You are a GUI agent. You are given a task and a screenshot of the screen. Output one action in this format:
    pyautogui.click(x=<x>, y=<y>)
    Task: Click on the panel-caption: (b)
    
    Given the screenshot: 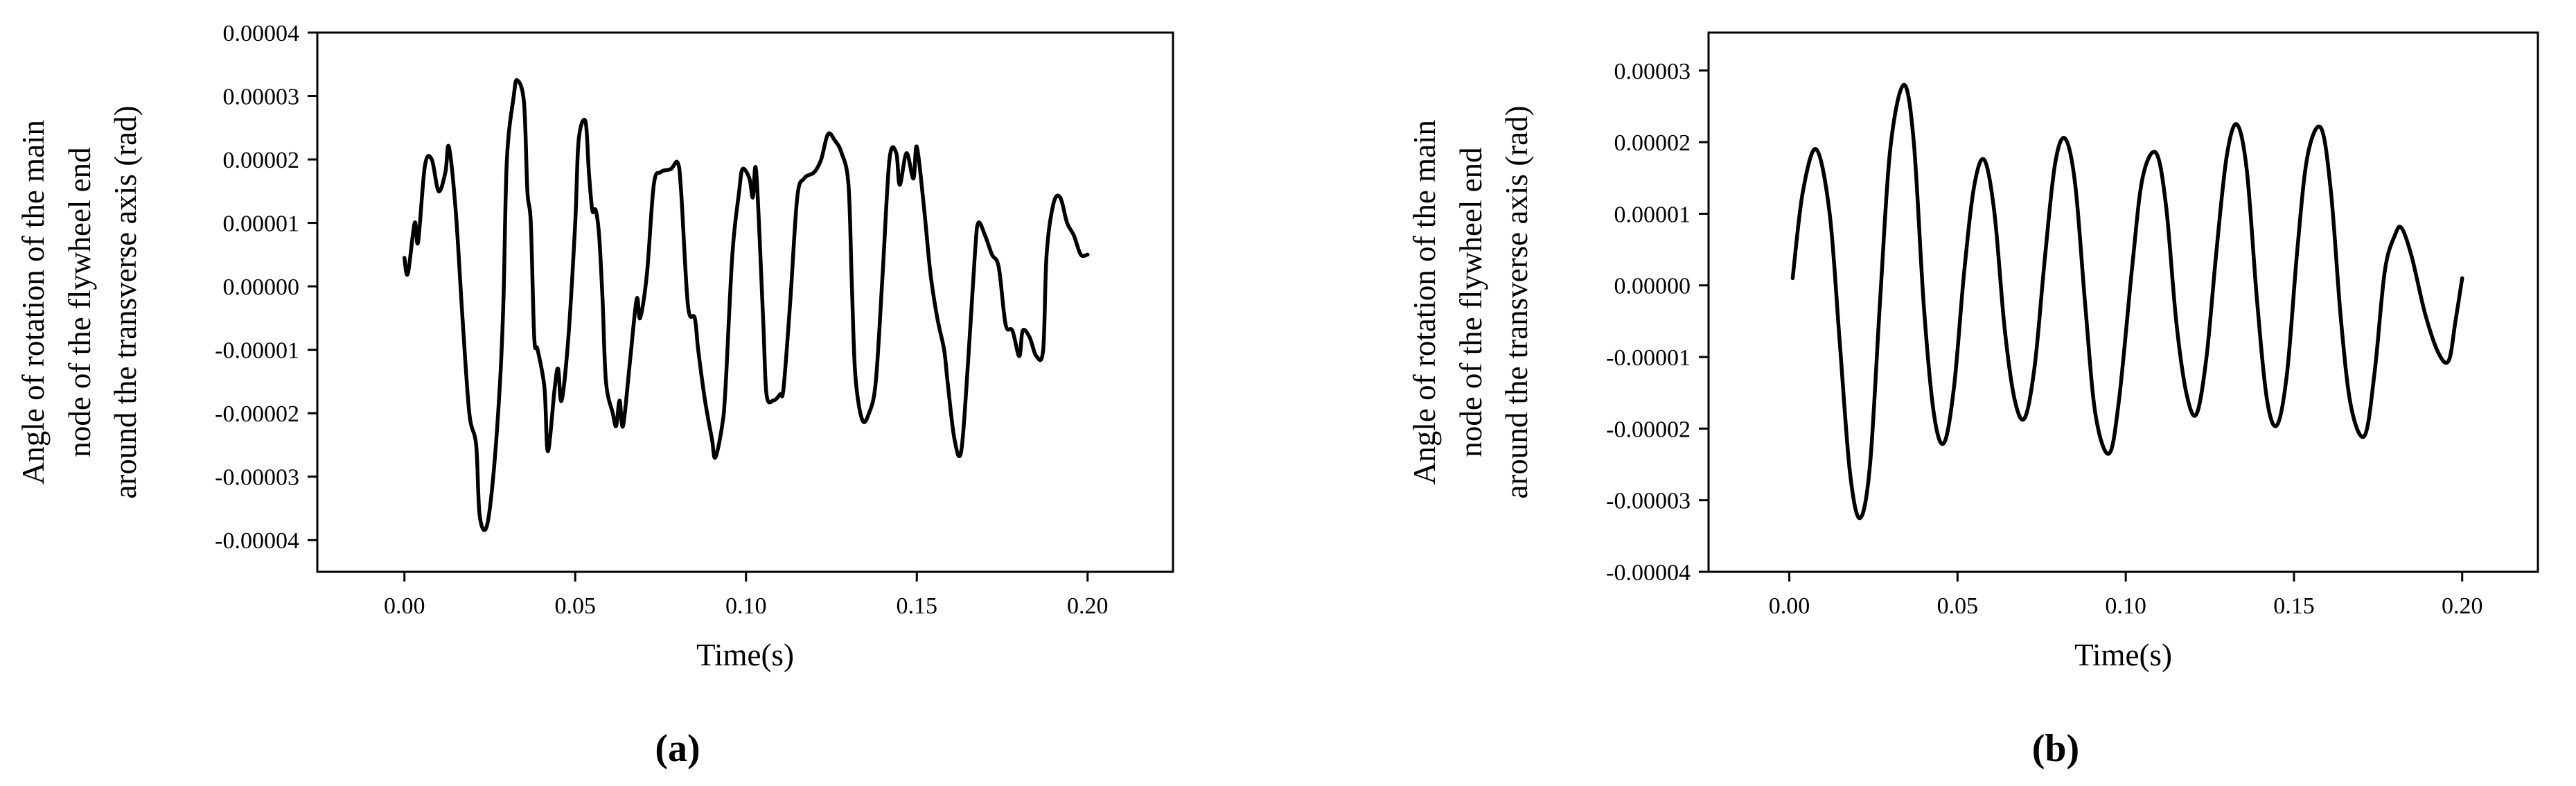 What is the action you would take?
    pyautogui.click(x=2055, y=749)
    